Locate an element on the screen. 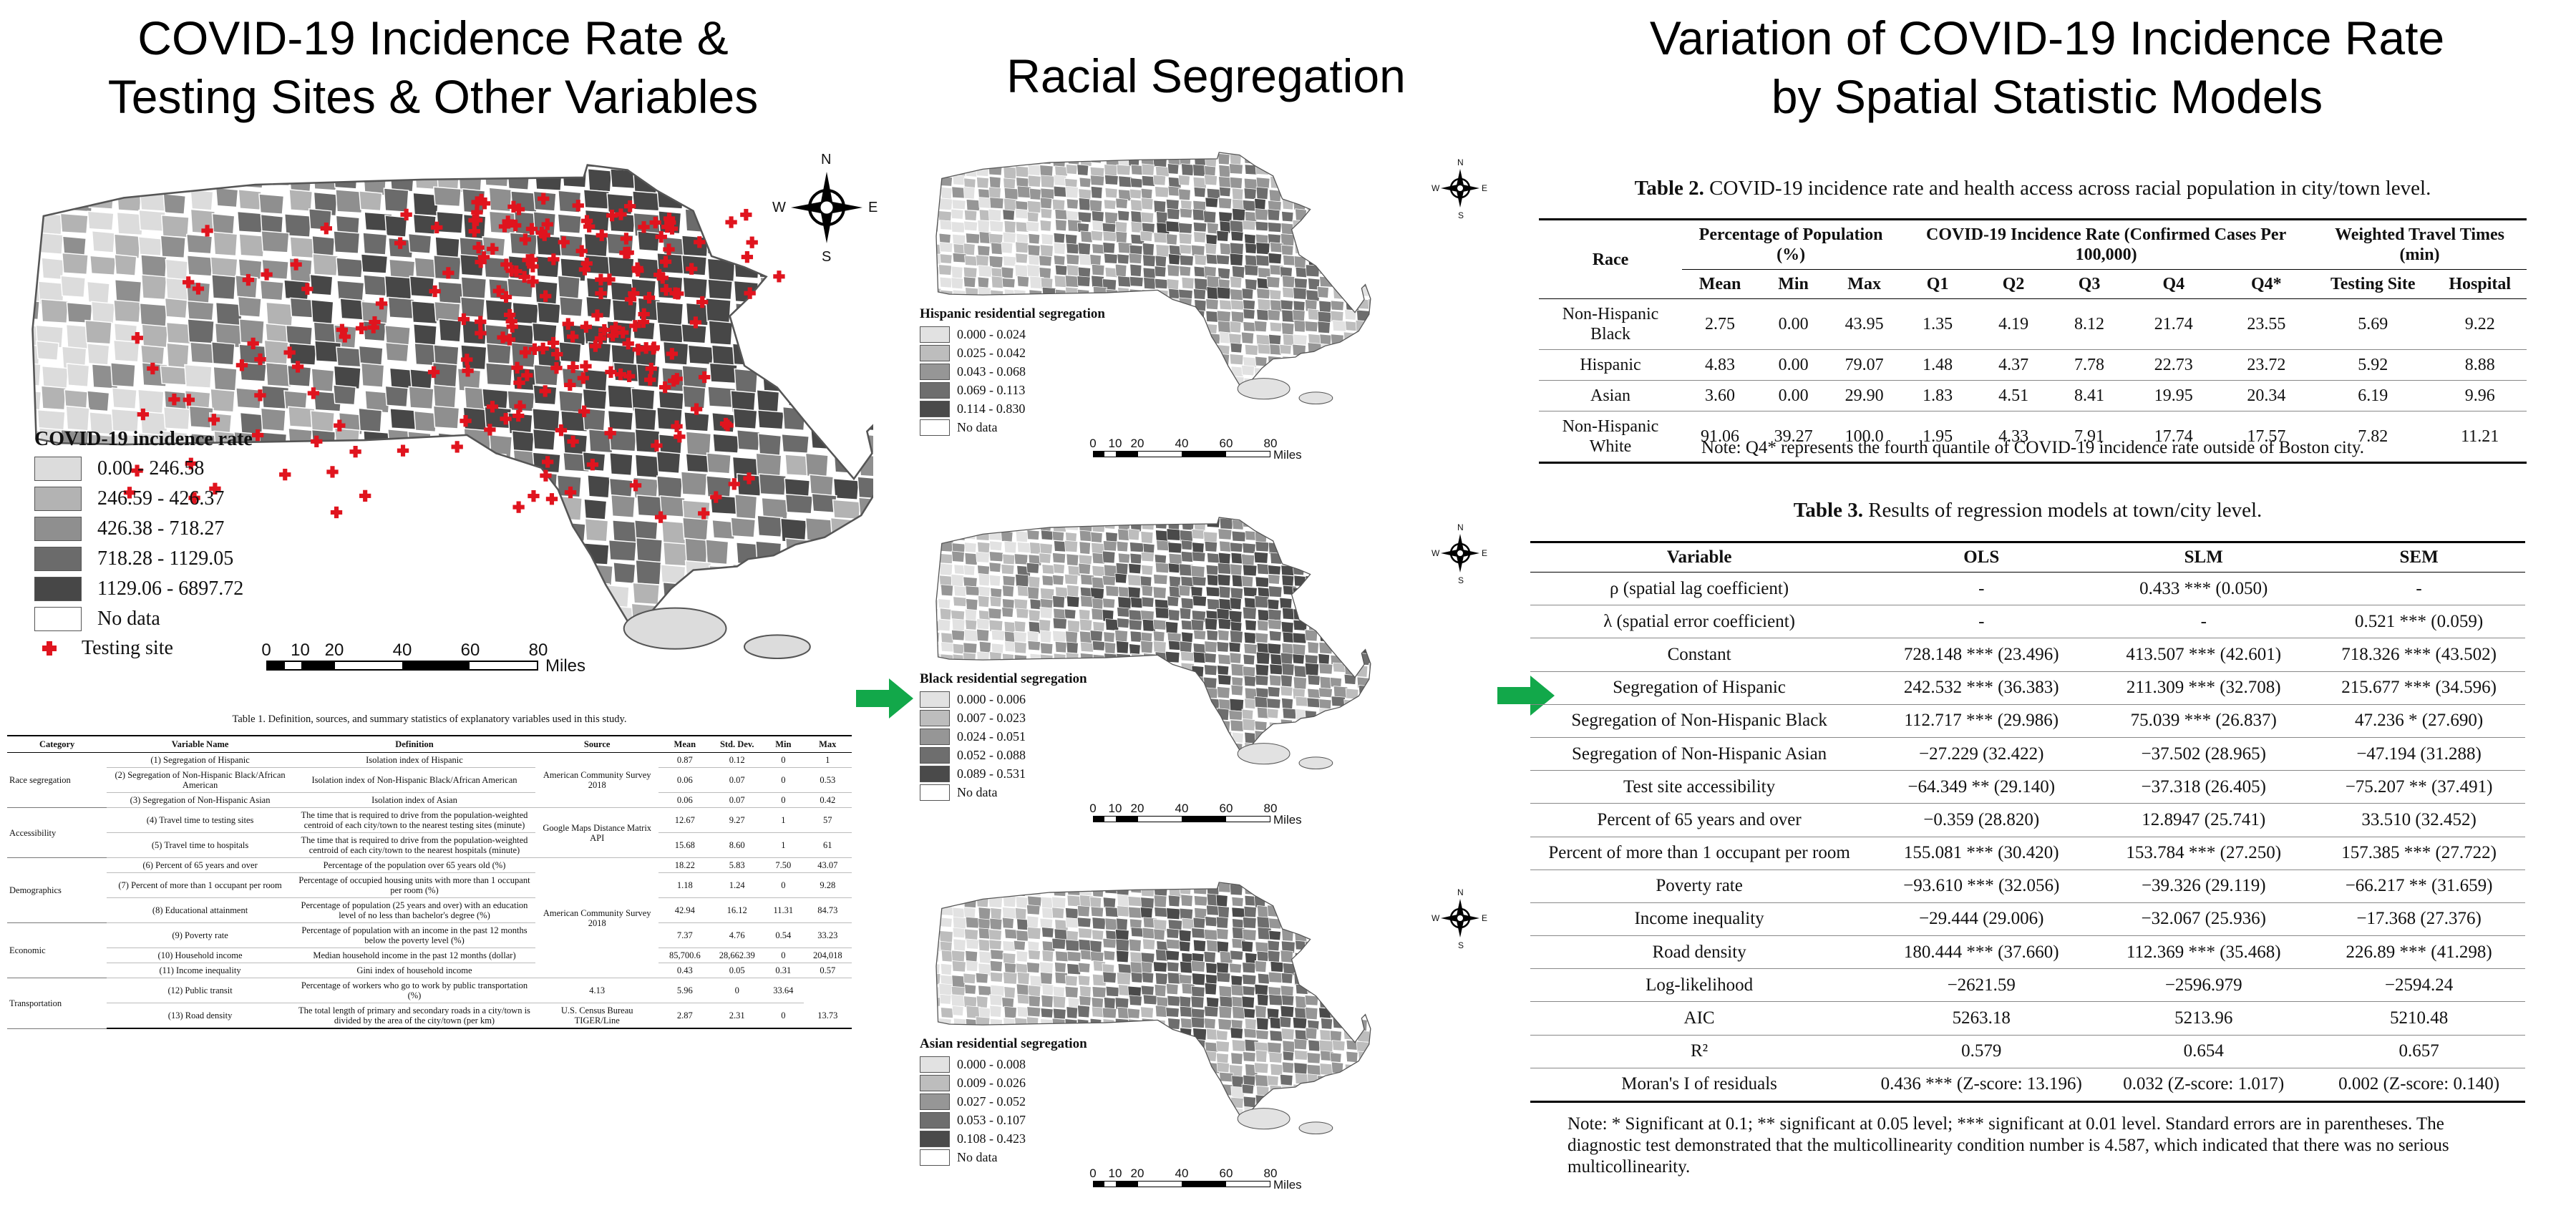  scale-bar-small: 0 10 20 40 60 80 Miles is located at coordinates (1195, 449).